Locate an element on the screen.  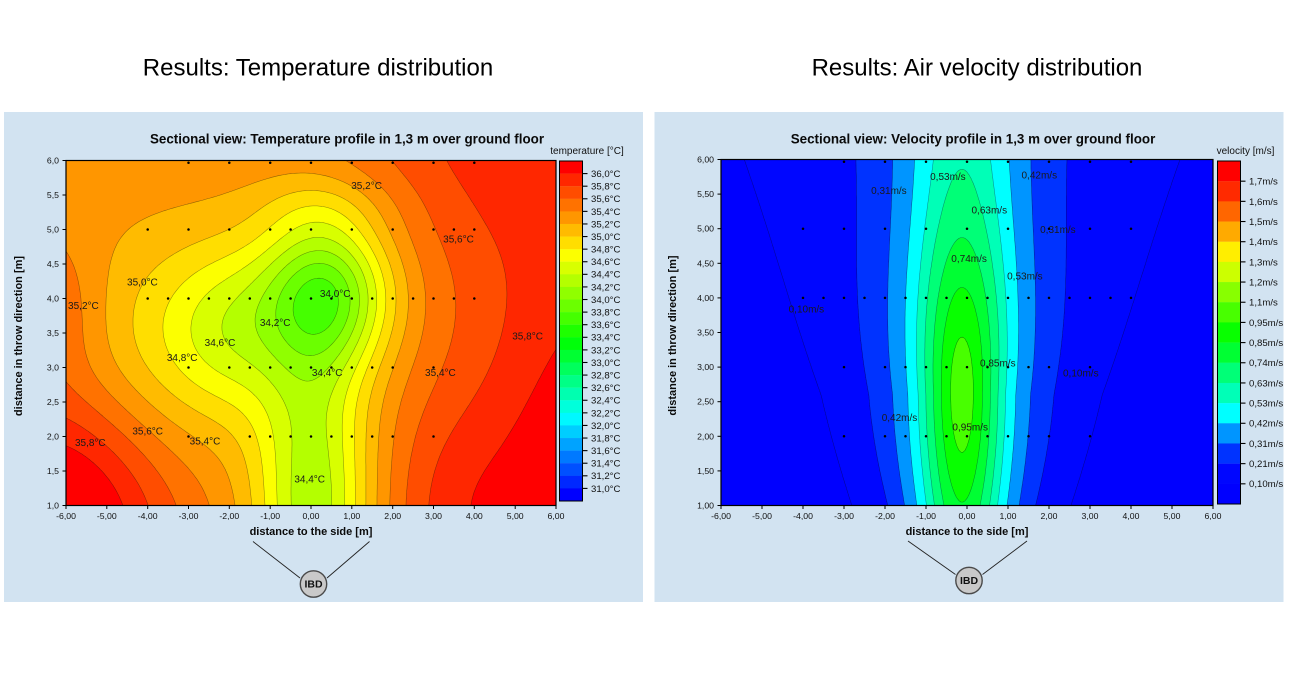
svg-text: 1,1m/s is located at coordinates (1263, 303).